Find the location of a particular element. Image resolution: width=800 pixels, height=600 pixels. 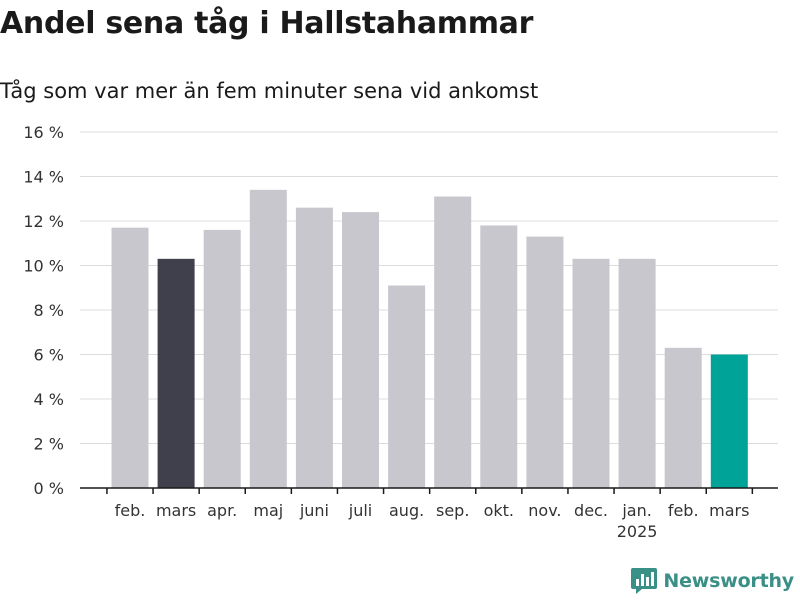

y-tick-label: 10 % is located at coordinates (43, 266).